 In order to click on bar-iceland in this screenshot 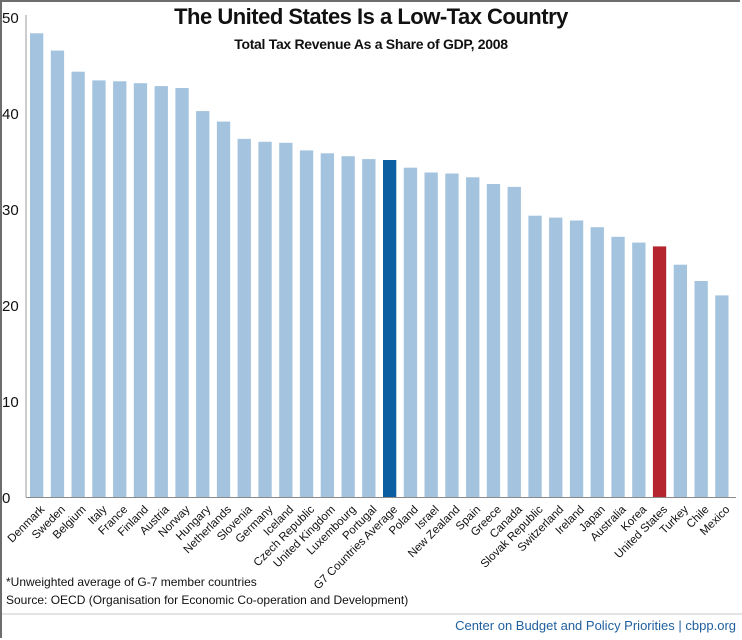, I will do `click(286, 320)`.